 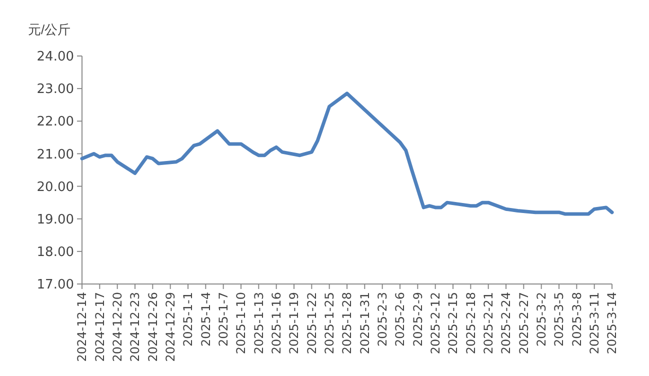 What do you see at coordinates (55, 187) in the screenshot?
I see `y-tick-label: 20.00` at bounding box center [55, 187].